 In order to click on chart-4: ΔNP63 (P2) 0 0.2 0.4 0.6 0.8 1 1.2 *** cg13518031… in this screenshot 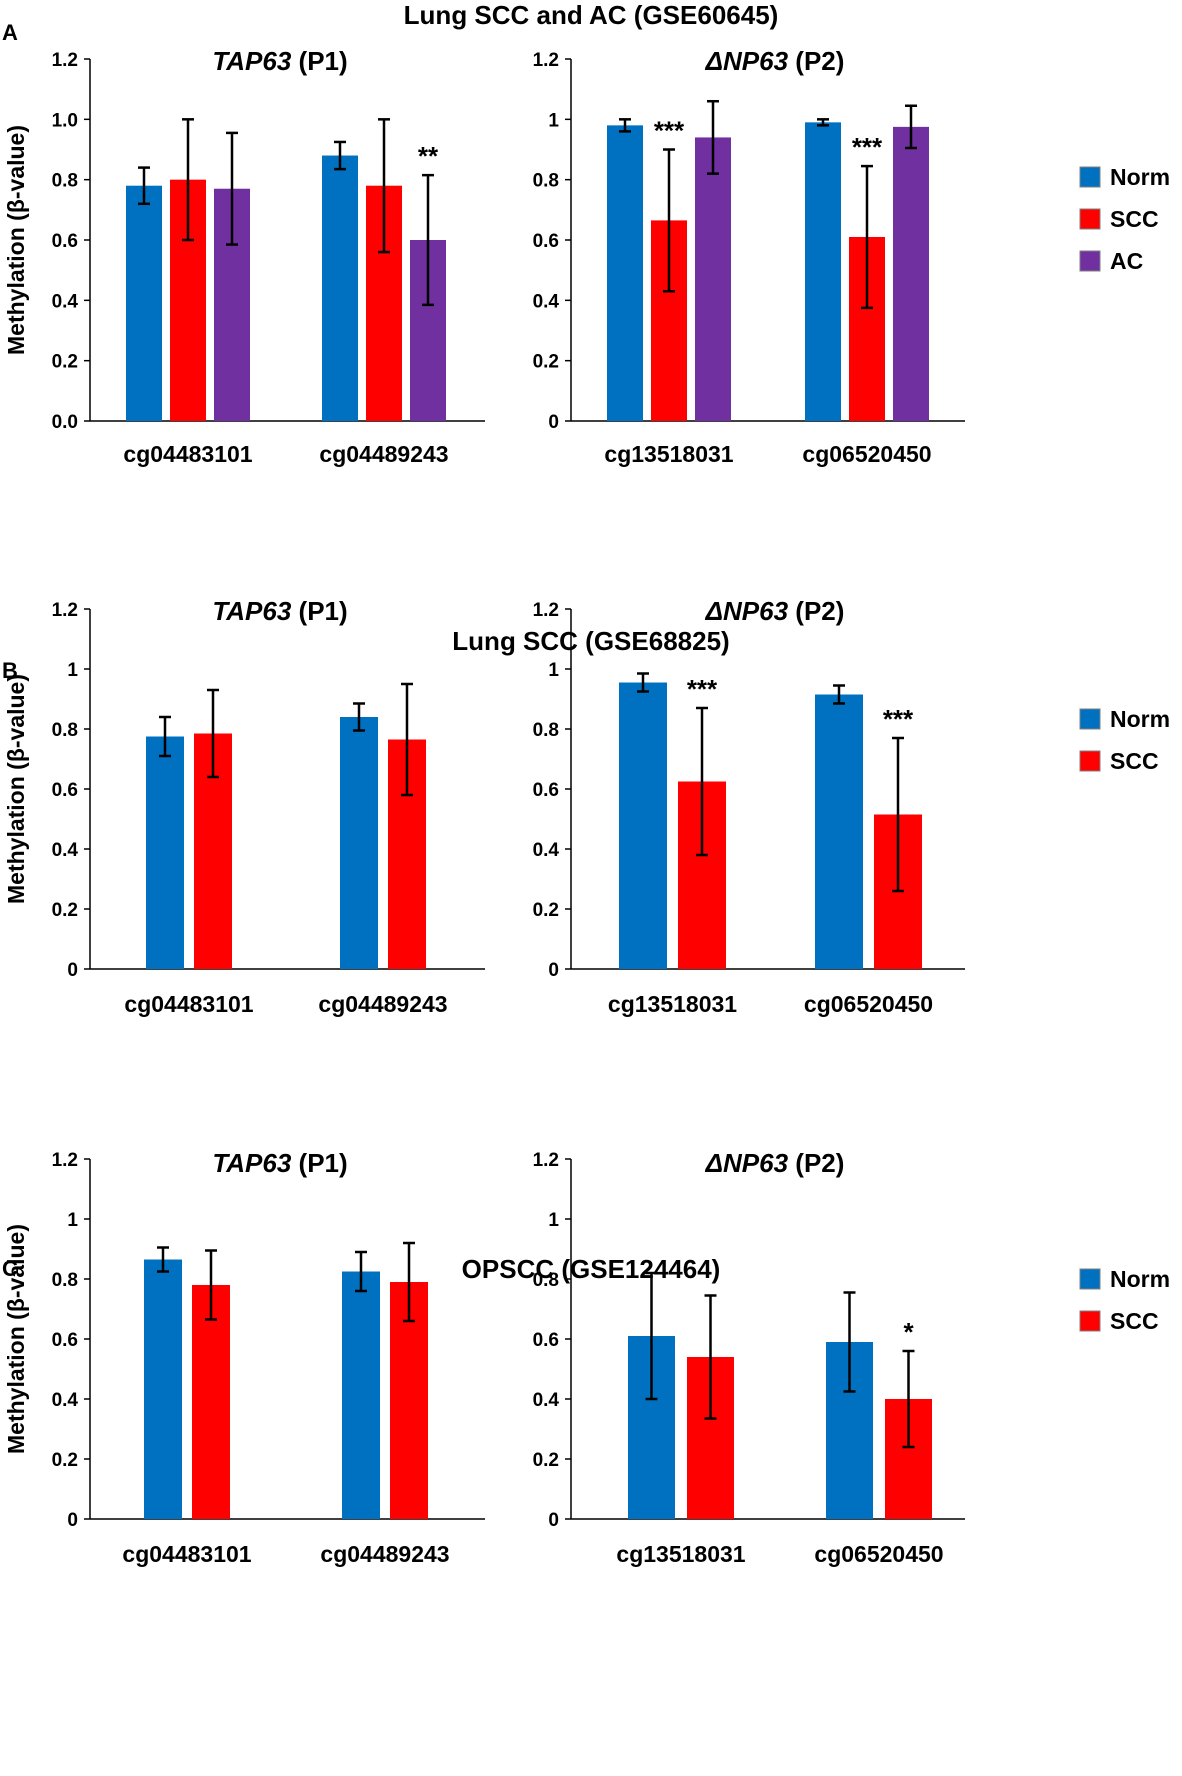, I will do `click(851, 806)`.